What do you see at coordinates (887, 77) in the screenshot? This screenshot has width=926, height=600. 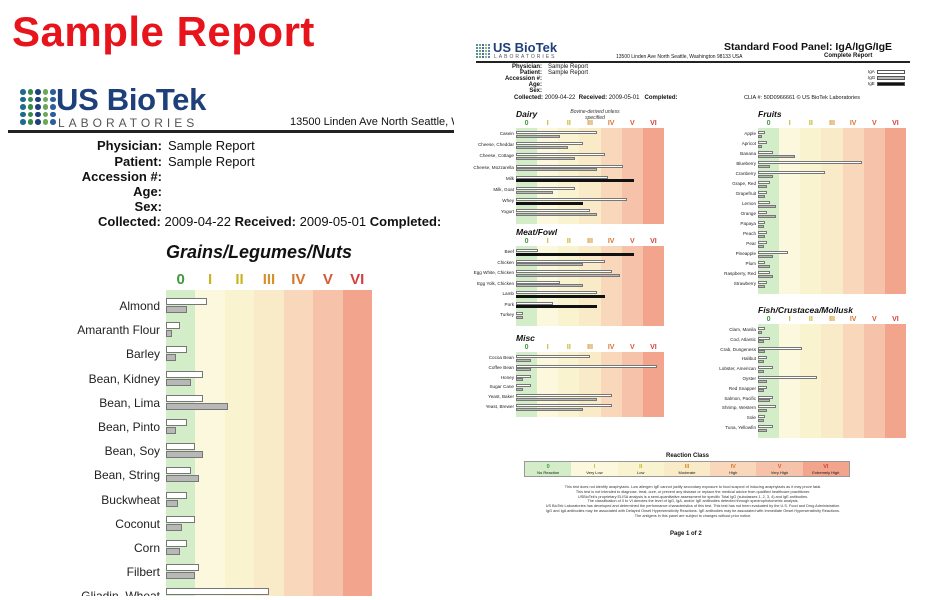 I see `legend-igg: IgG` at bounding box center [887, 77].